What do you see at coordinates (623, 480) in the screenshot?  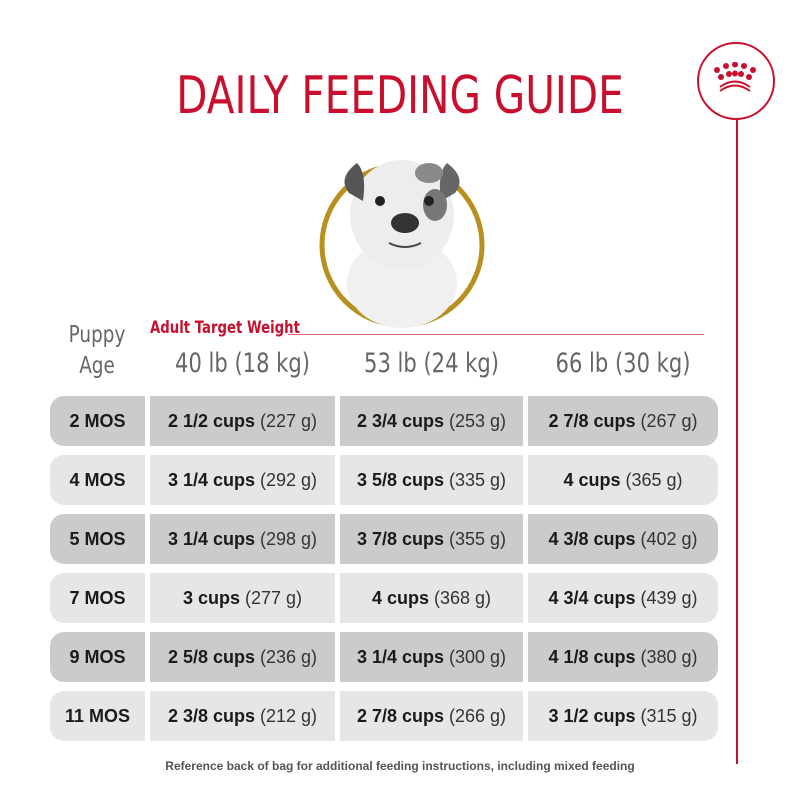 I see `amount-cell: 4 cups (365 g)` at bounding box center [623, 480].